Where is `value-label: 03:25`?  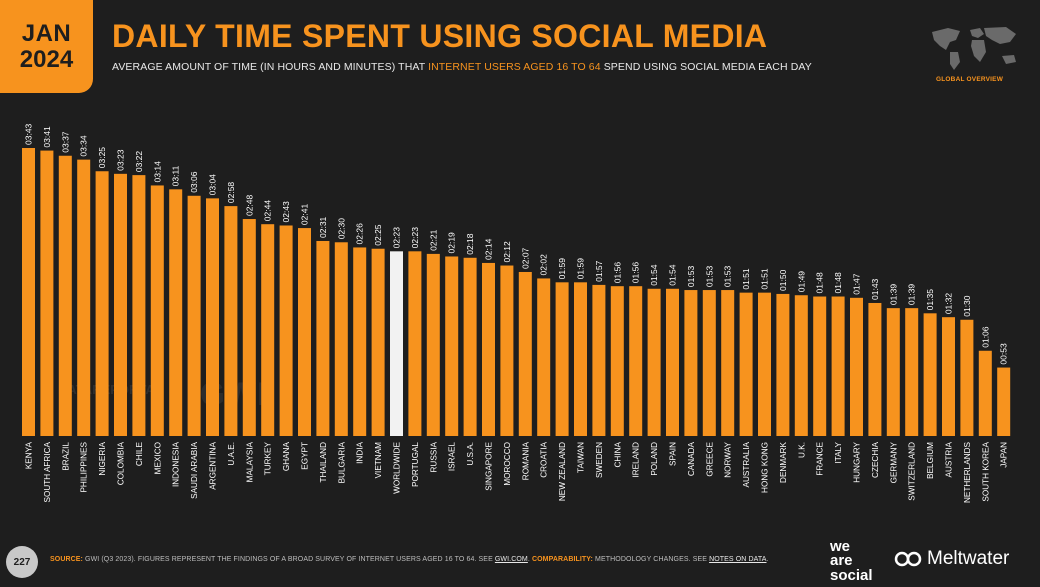
value-label: 03:25 is located at coordinates (102, 158).